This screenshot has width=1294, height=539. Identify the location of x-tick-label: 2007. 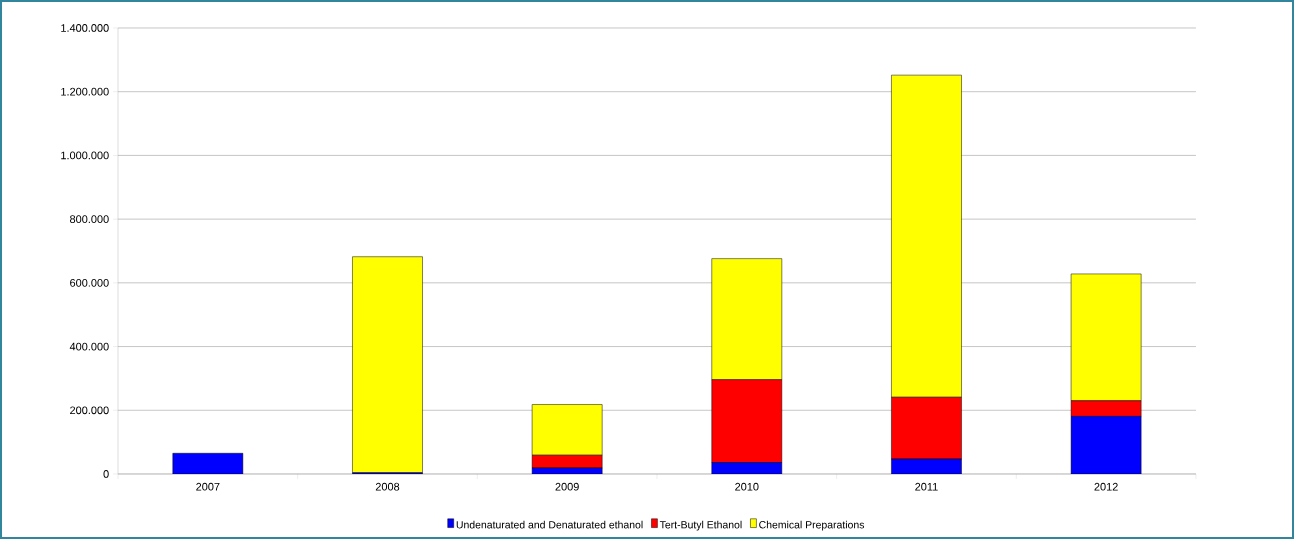
(208, 486).